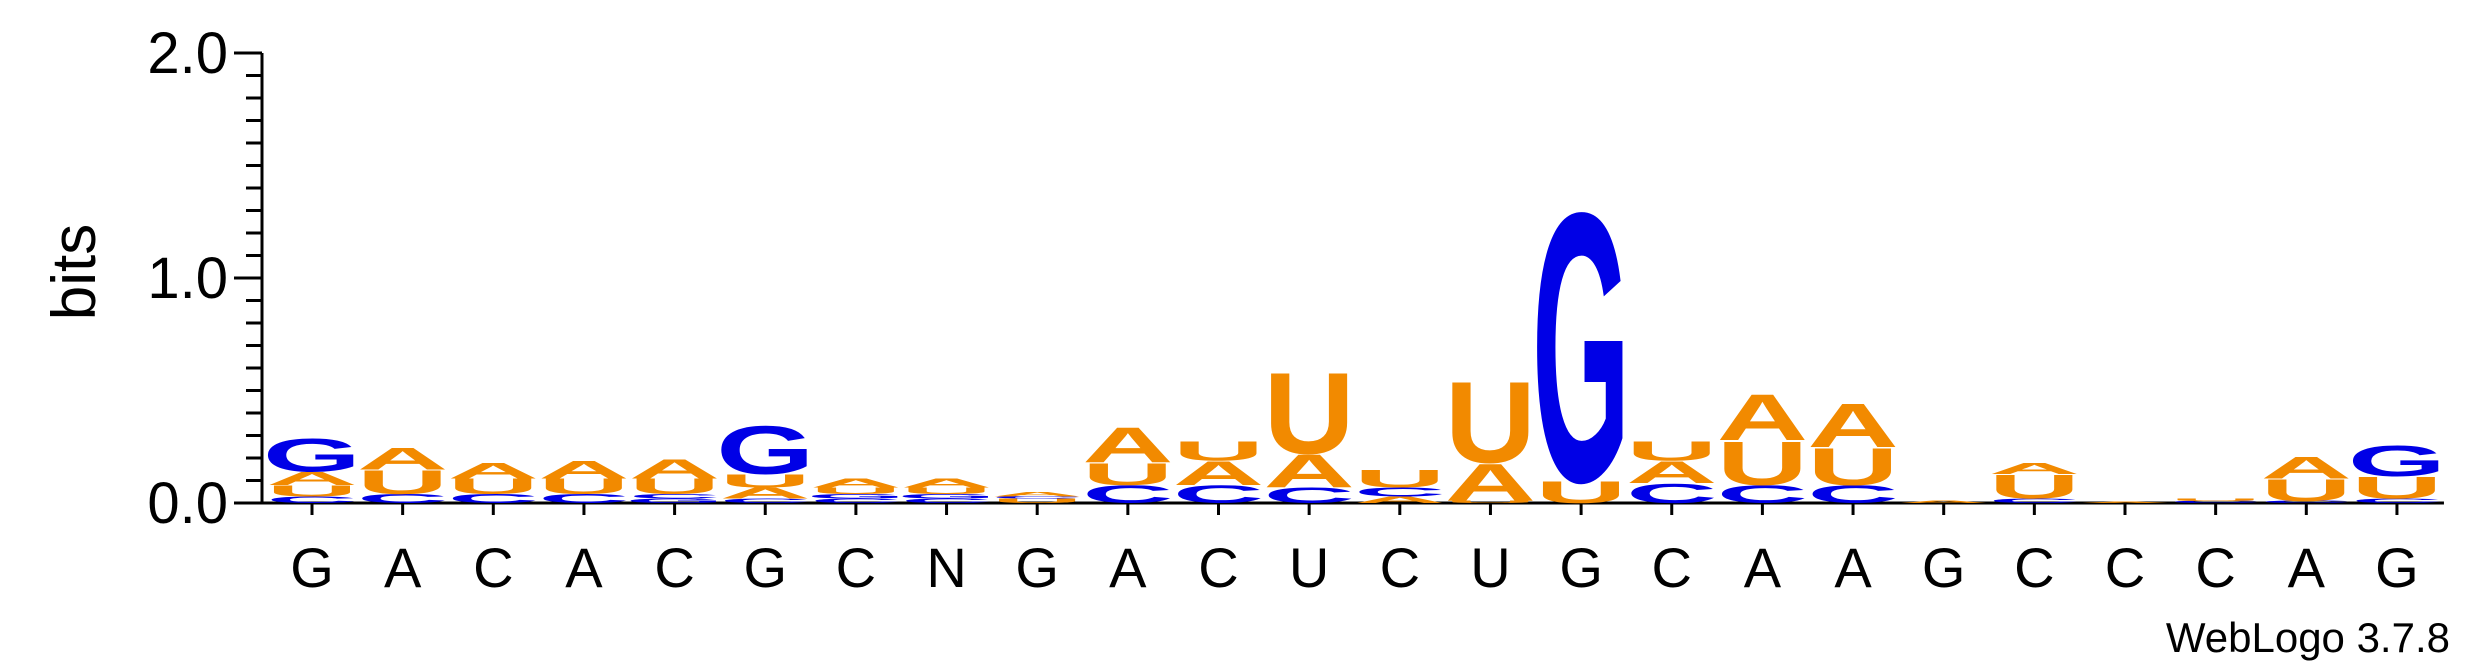 Image resolution: width=2475 pixels, height=667 pixels. I want to click on y-tick-label: 1.0, so click(187, 278).